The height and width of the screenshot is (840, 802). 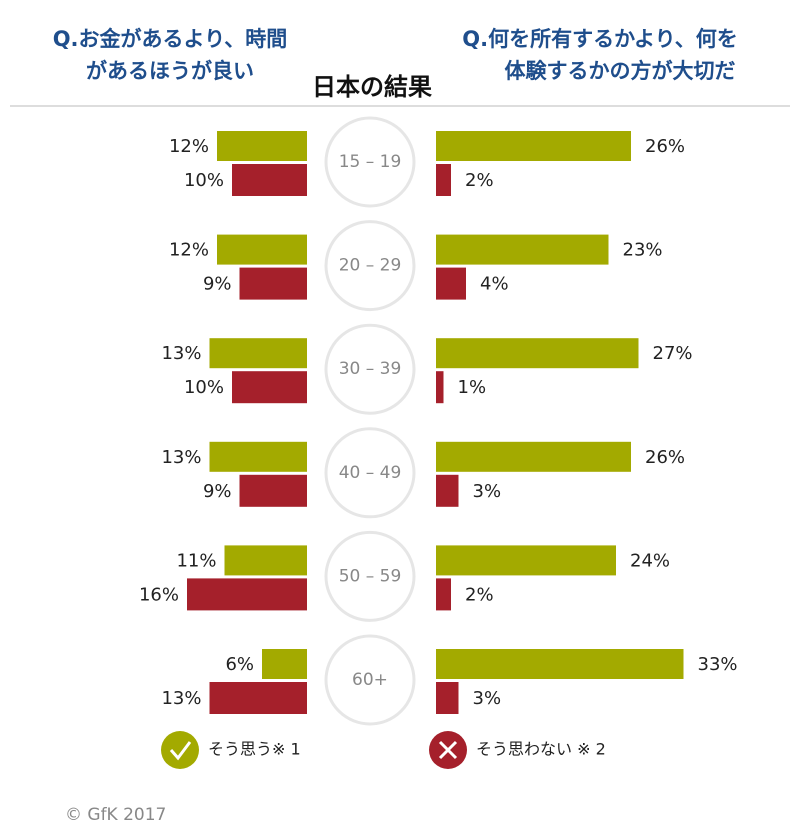 What do you see at coordinates (620, 71) in the screenshot?
I see `right-question: 体験するかの方が大切だ` at bounding box center [620, 71].